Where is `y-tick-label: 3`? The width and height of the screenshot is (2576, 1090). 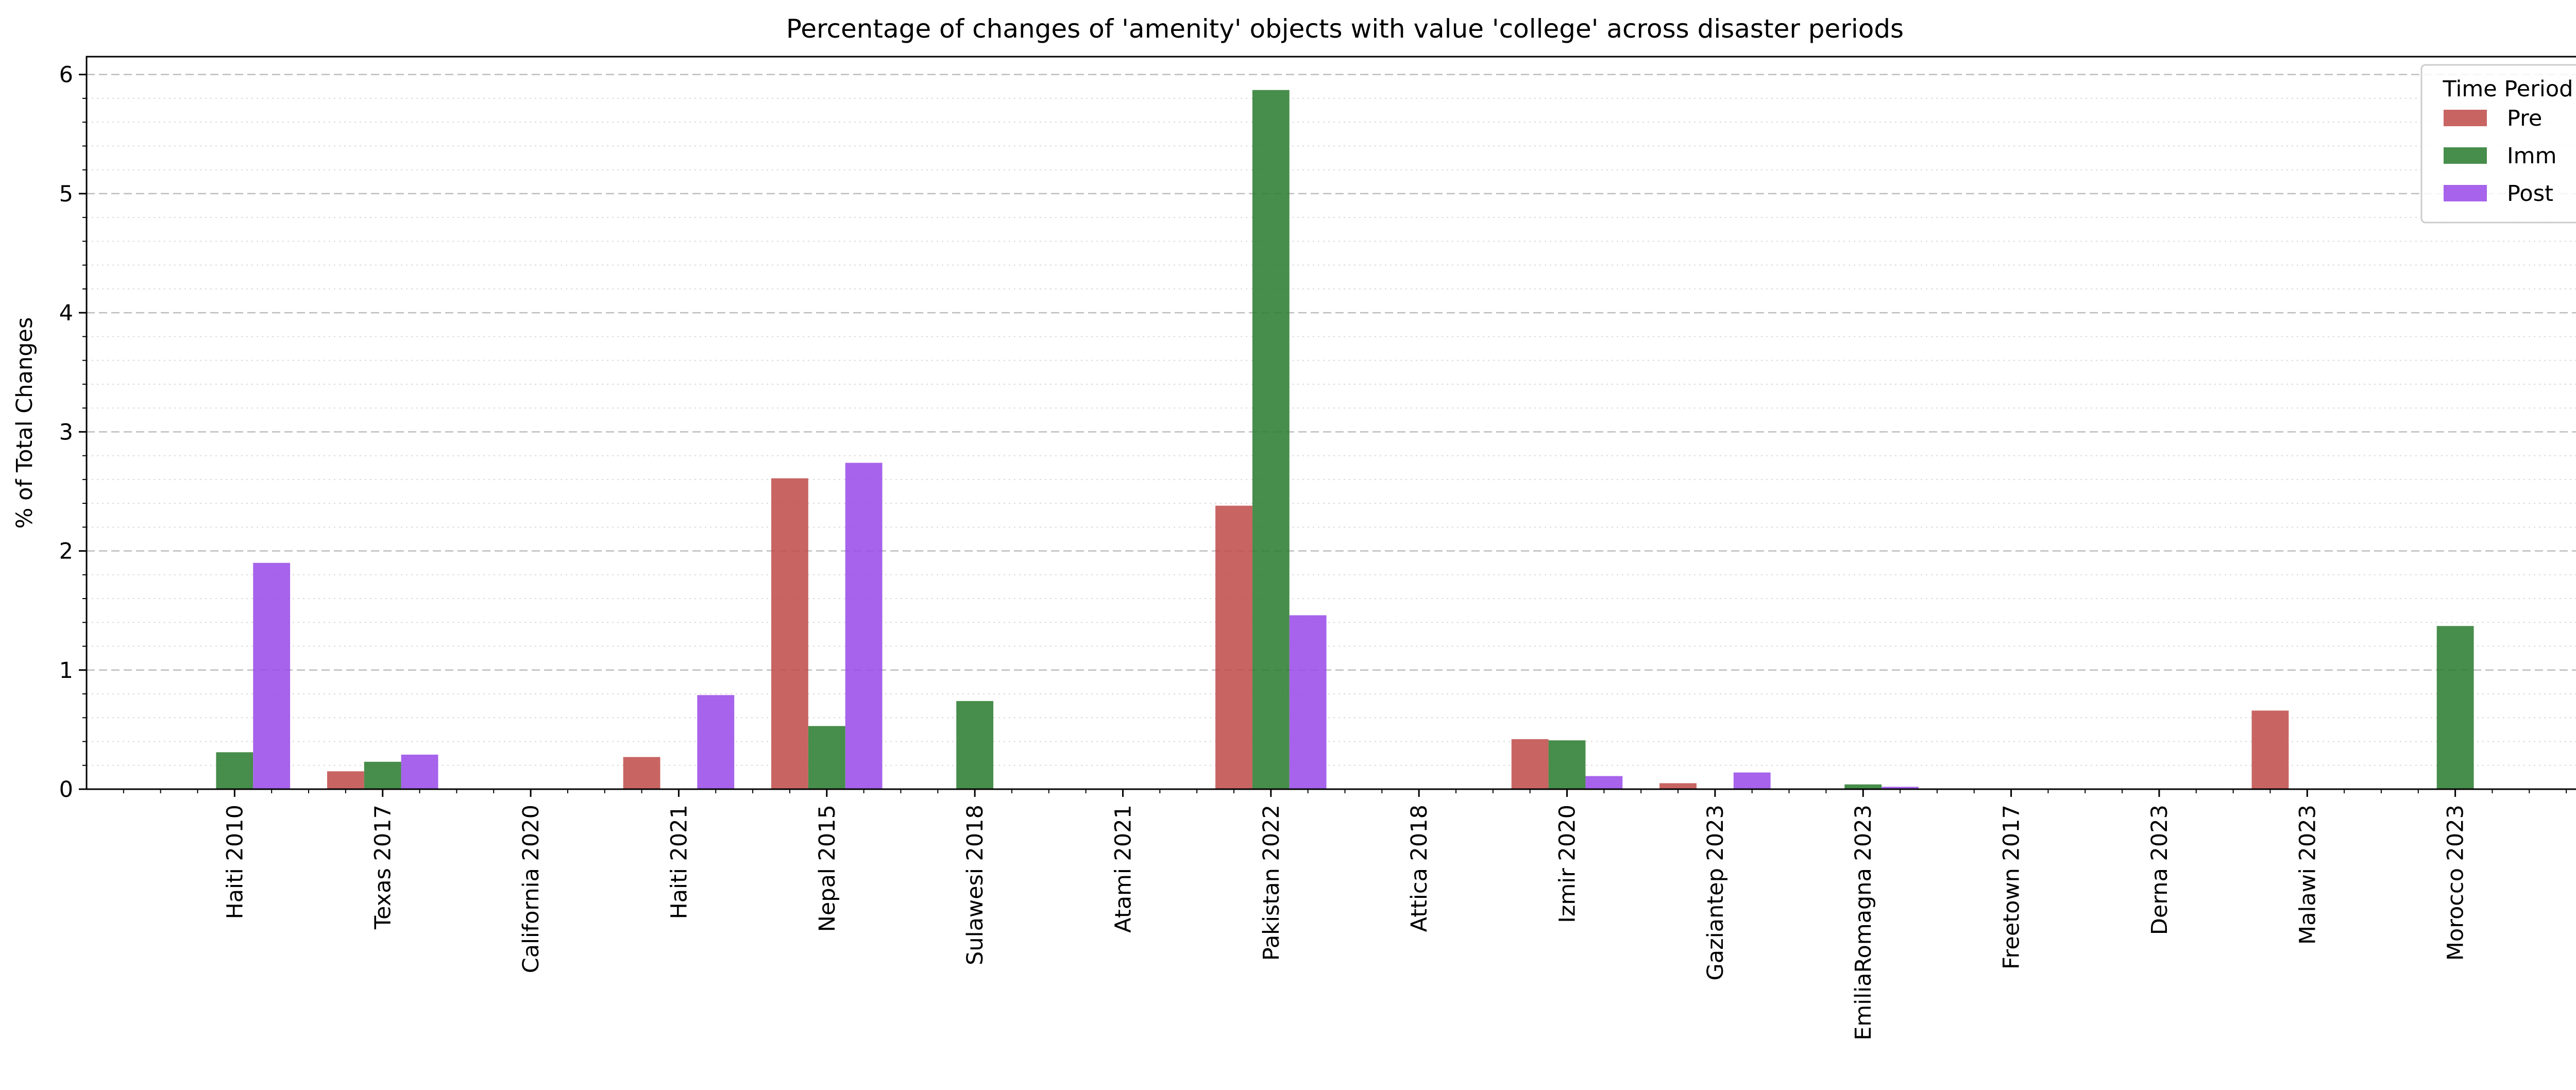 y-tick-label: 3 is located at coordinates (66, 432).